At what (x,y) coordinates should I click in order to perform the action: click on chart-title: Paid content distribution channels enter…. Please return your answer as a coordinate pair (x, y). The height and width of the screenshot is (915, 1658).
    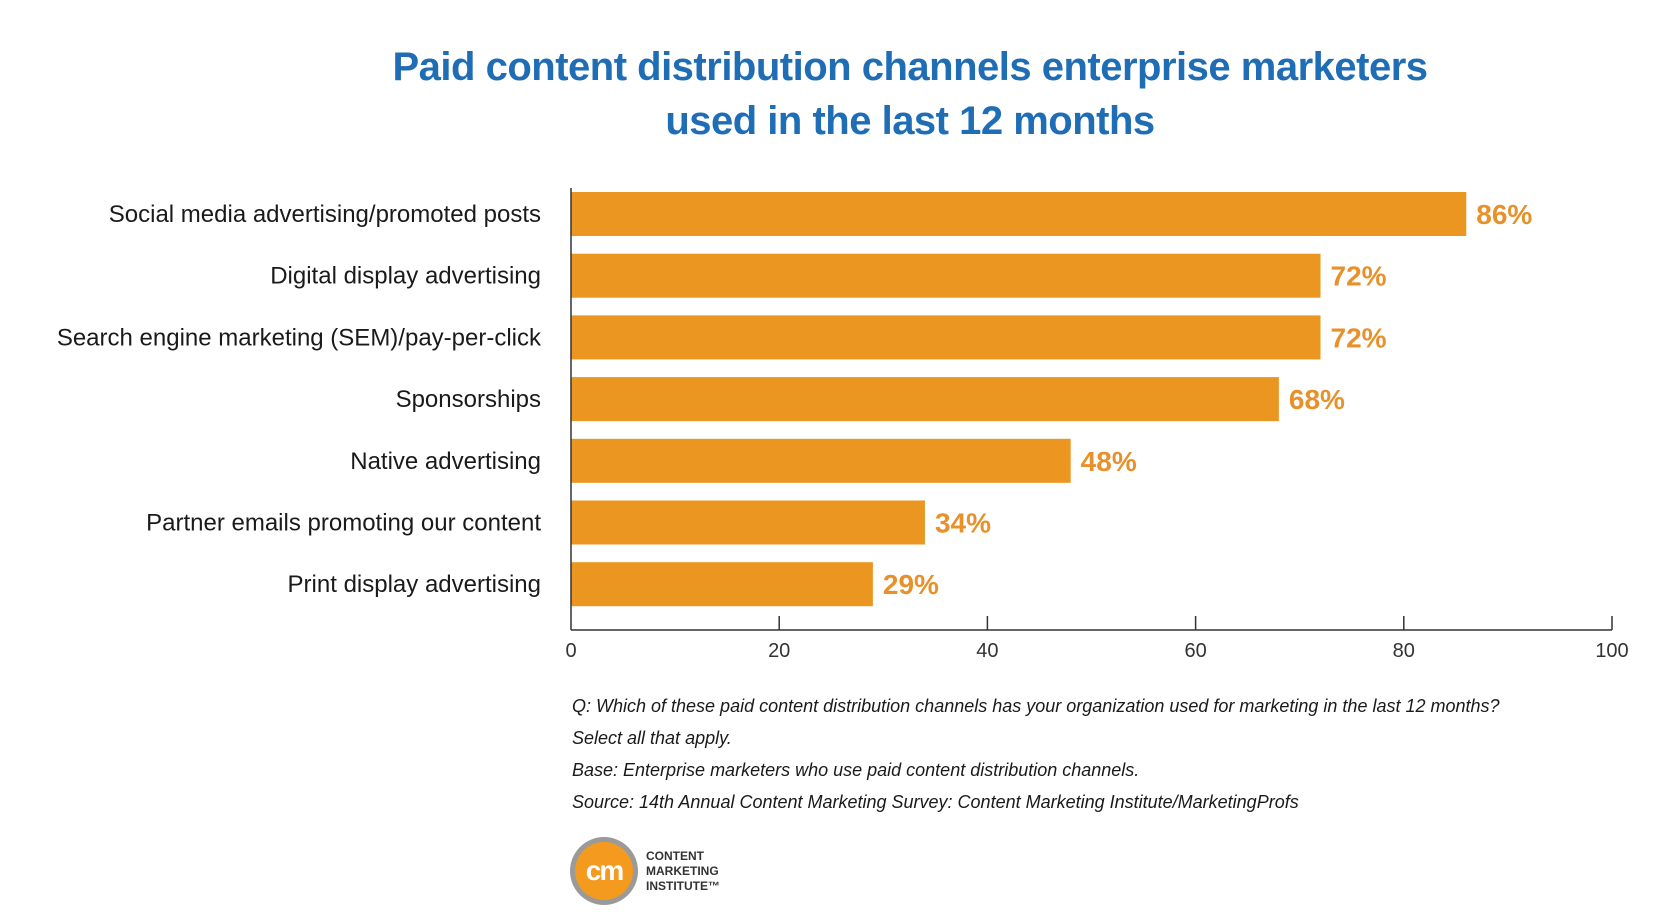
    Looking at the image, I should click on (910, 94).